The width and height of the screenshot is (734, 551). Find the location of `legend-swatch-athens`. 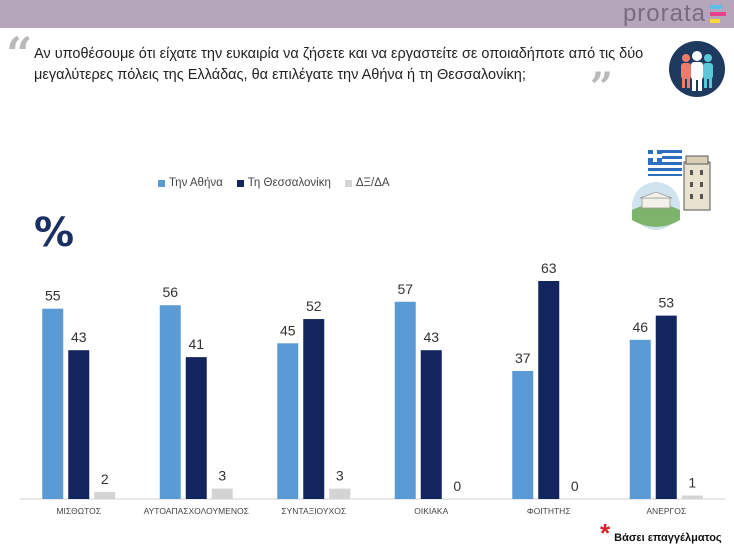

legend-swatch-athens is located at coordinates (161, 183).